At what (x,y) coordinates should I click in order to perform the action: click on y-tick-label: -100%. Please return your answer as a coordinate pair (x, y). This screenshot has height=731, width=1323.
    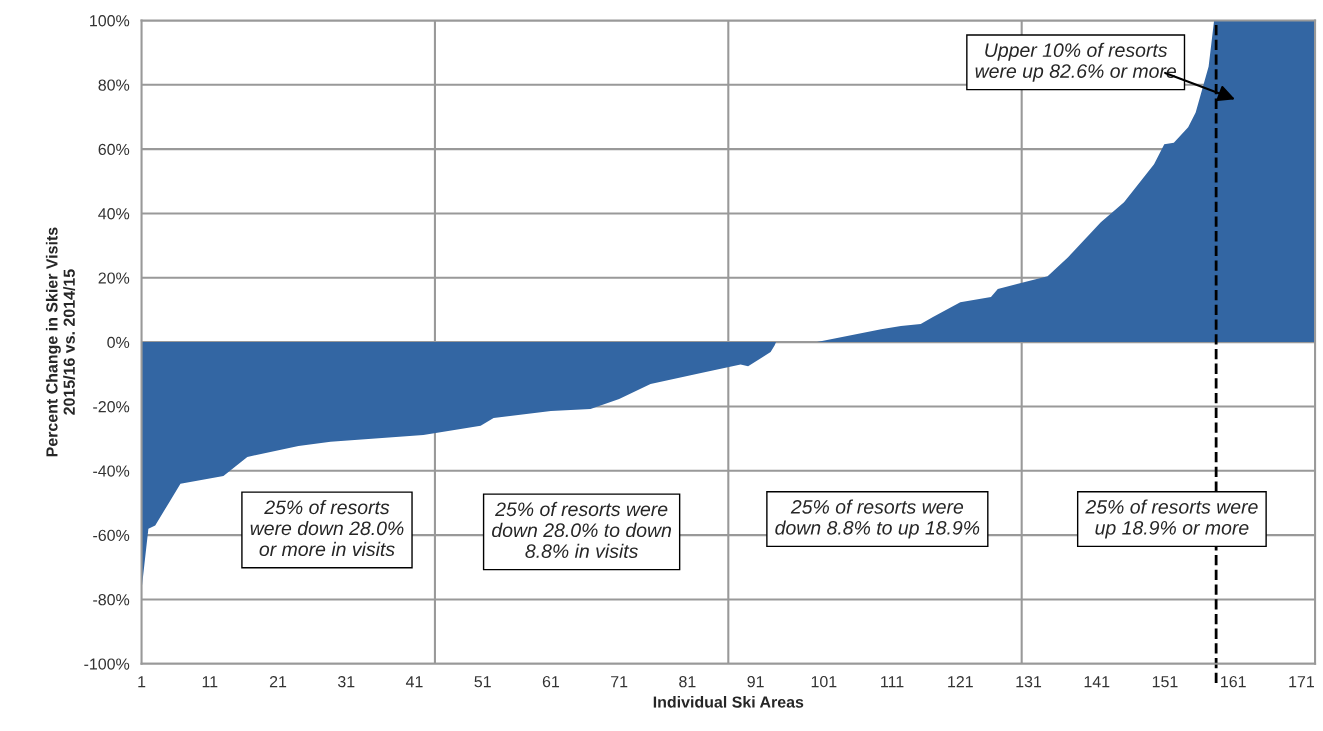
    Looking at the image, I should click on (107, 664).